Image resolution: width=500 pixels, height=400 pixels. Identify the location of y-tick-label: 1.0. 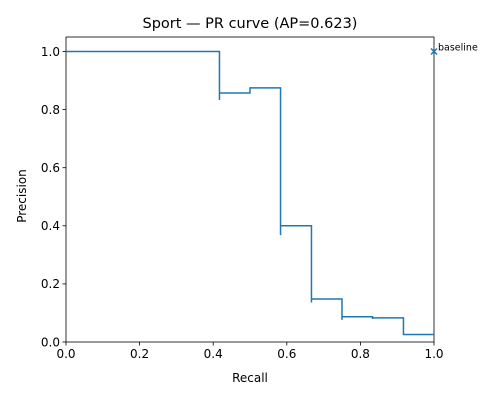
(50, 52).